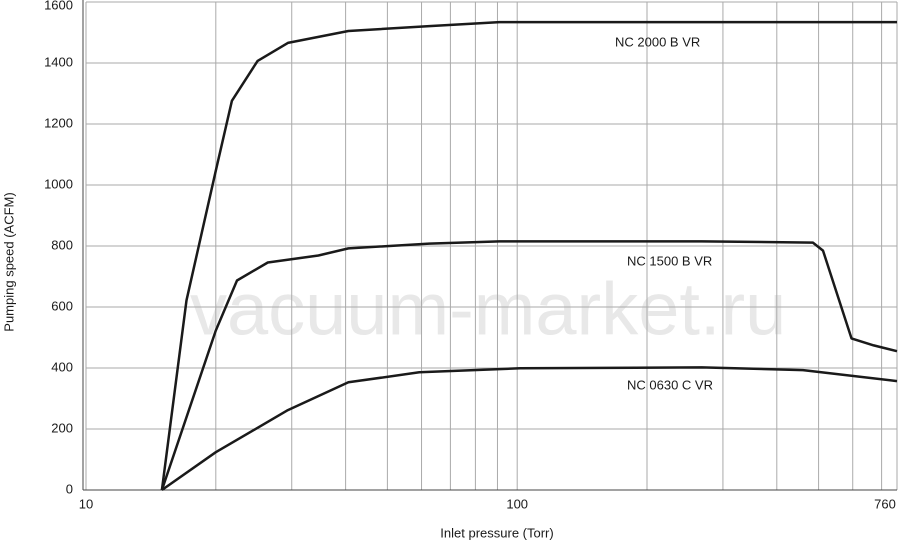 The image size is (899, 542). Describe the element at coordinates (669, 260) in the screenshot. I see `series-label: NC 1500 B VR` at that location.